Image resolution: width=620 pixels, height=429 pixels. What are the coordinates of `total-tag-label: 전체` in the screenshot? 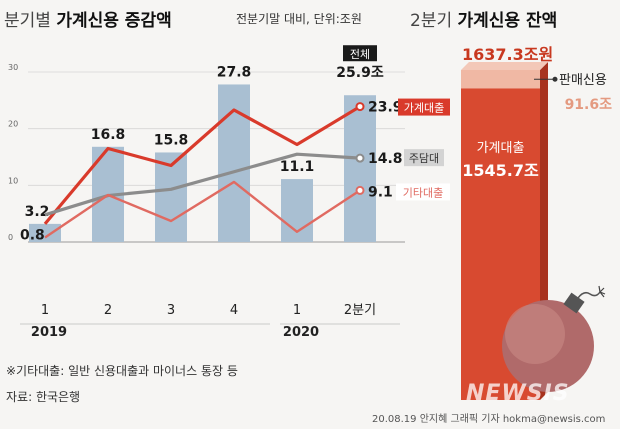 It's located at (360, 54).